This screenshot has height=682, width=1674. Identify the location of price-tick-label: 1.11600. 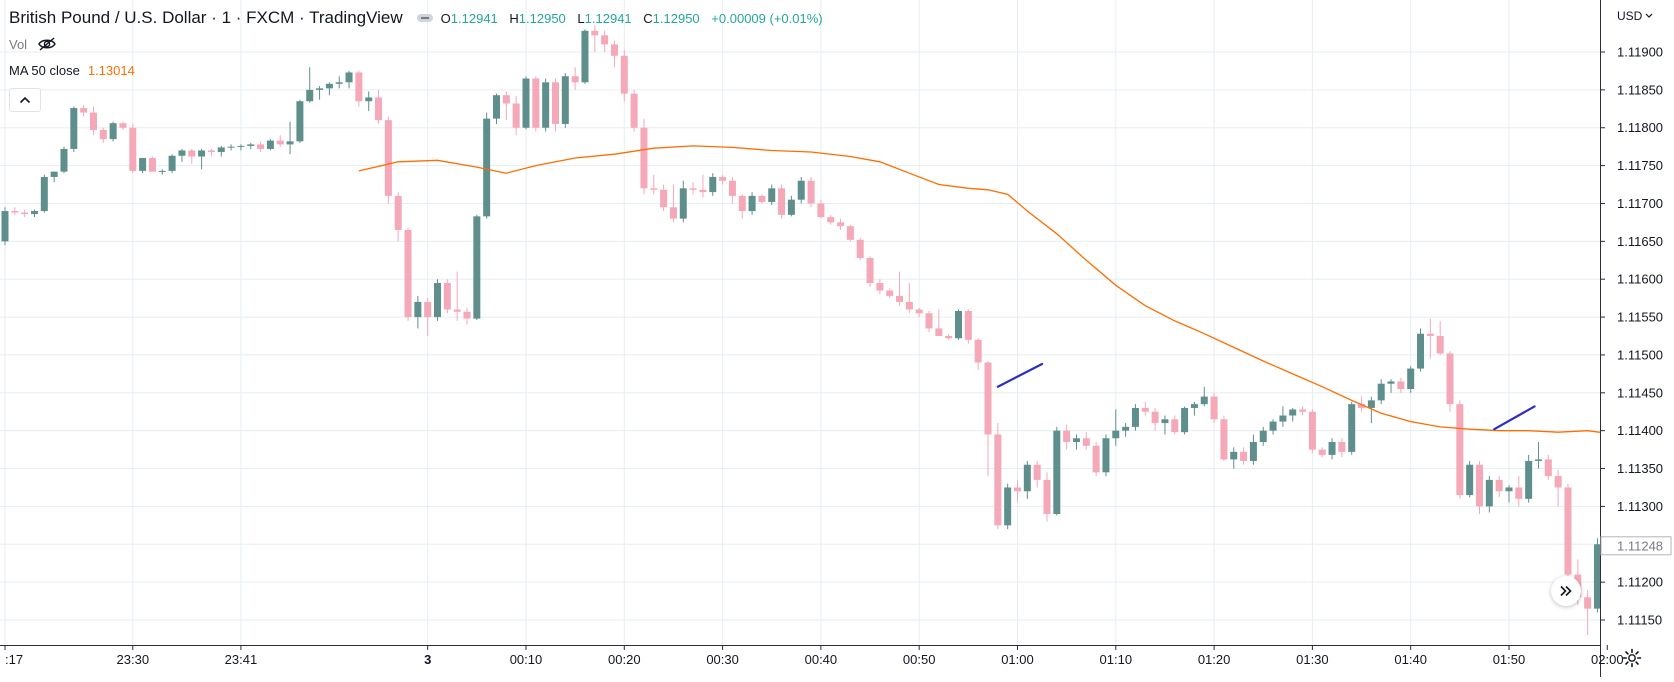
(1640, 279).